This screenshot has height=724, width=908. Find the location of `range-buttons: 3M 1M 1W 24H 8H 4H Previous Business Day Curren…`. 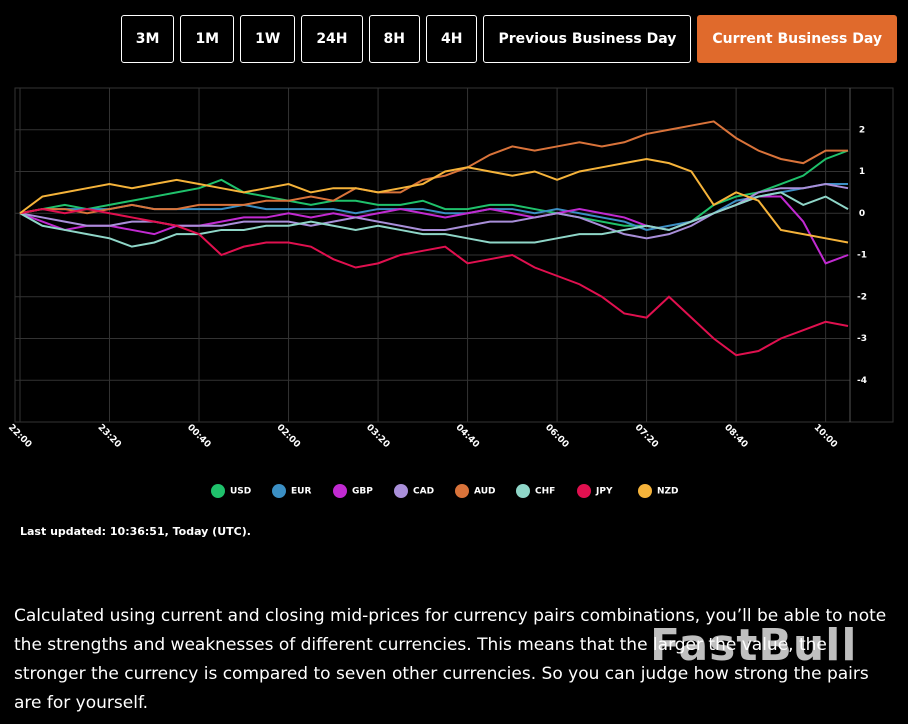

range-buttons: 3M 1M 1W 24H 8H 4H Previous Business Day Curren… is located at coordinates (508, 39).